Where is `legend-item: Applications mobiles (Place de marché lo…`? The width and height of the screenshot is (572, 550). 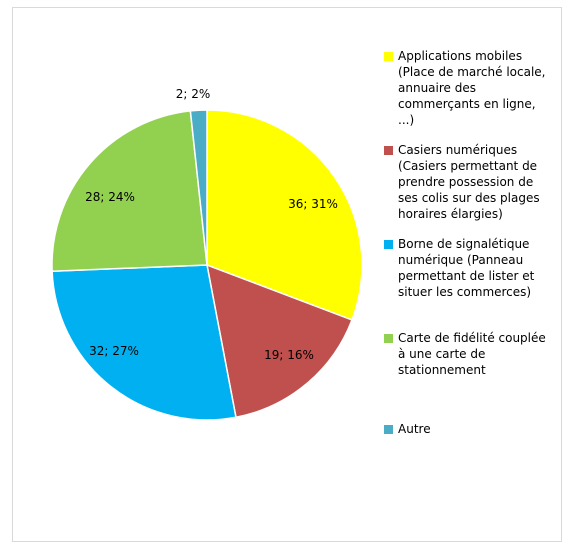
legend-item: Applications mobiles (Place de marché lo… is located at coordinates (476, 88).